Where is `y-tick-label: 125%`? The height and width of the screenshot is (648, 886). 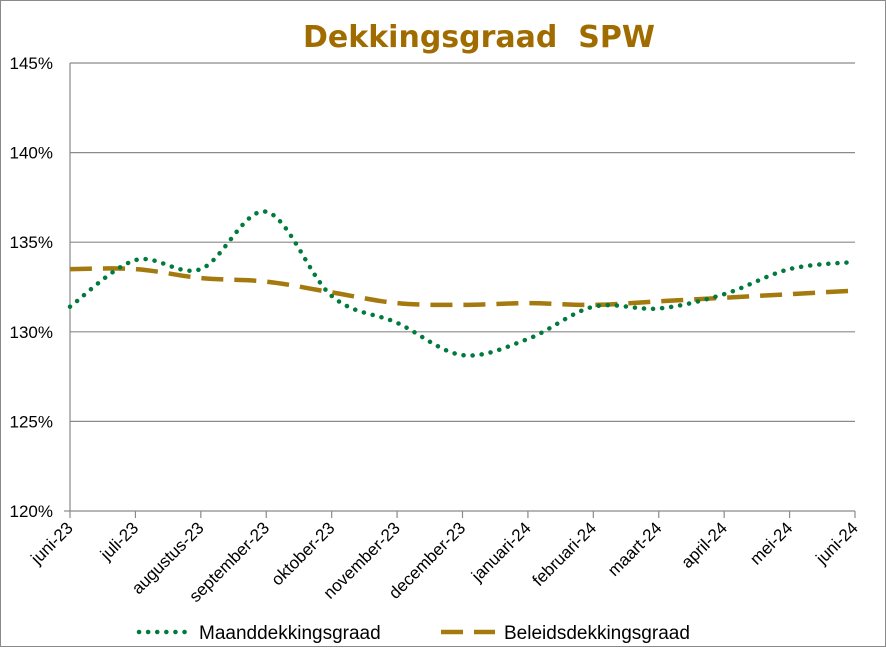 y-tick-label: 125% is located at coordinates (31, 421).